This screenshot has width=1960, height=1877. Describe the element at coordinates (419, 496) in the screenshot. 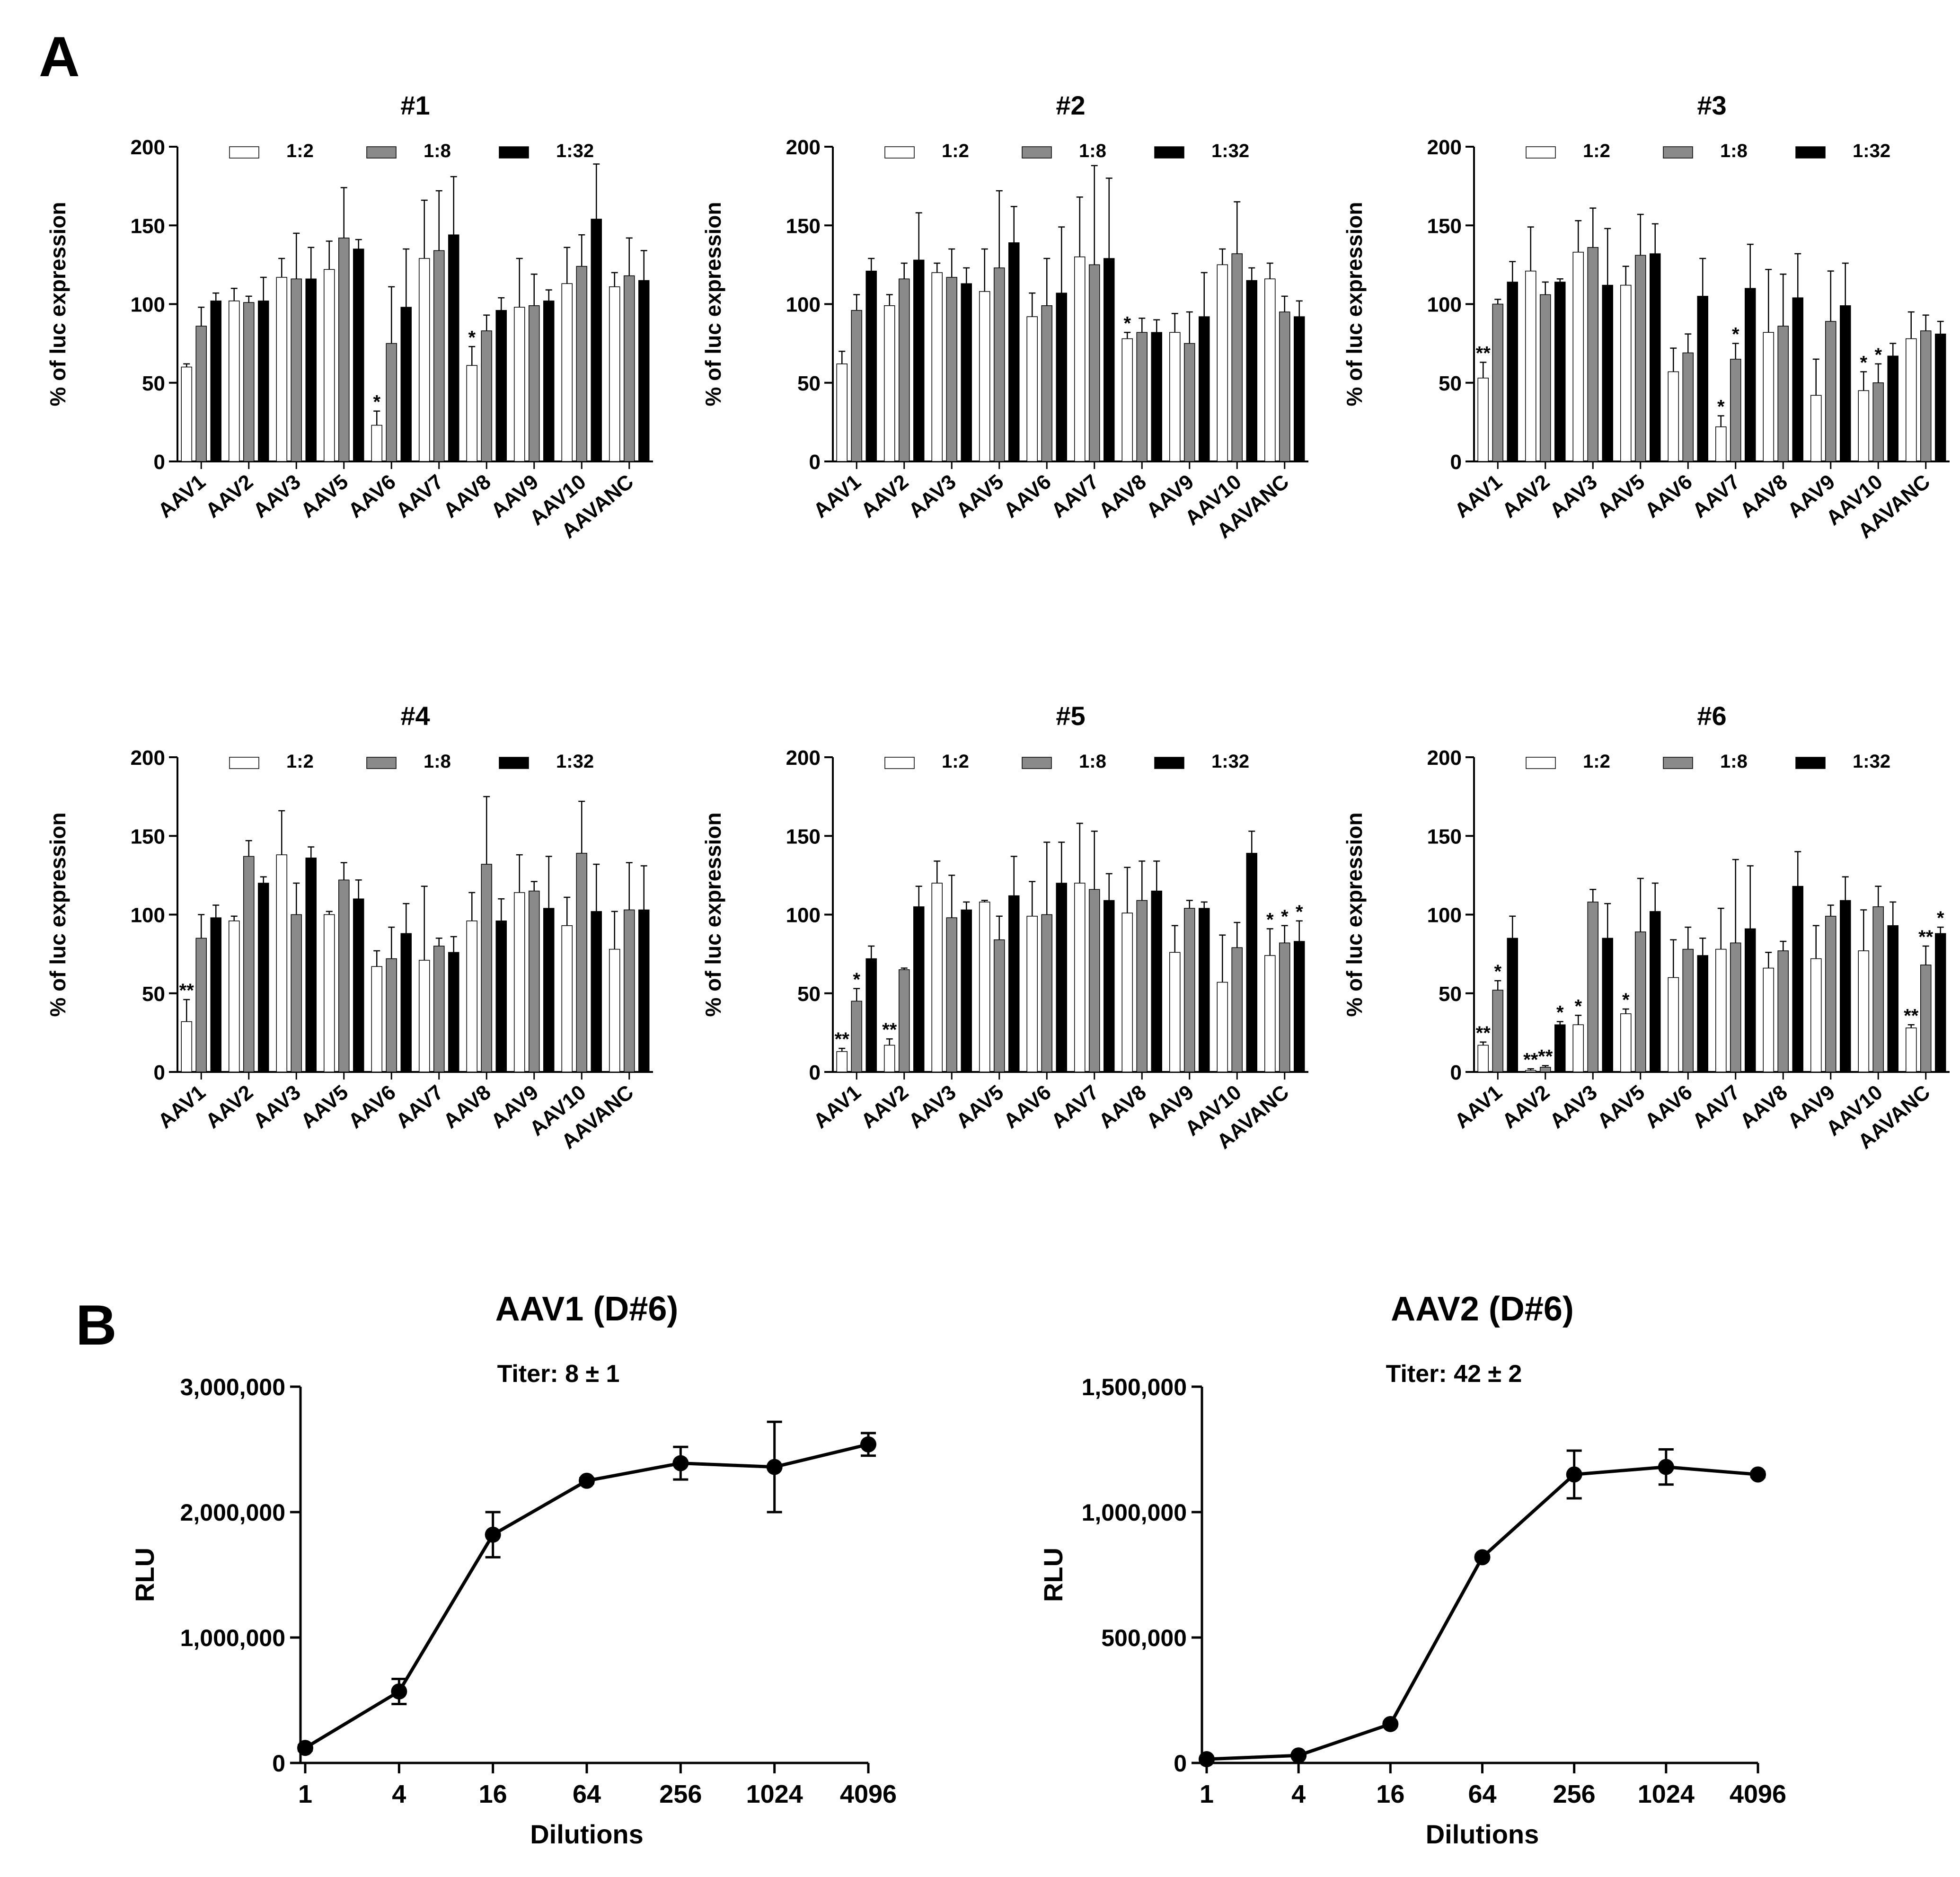

I see `x-tick-label: AAV7` at that location.